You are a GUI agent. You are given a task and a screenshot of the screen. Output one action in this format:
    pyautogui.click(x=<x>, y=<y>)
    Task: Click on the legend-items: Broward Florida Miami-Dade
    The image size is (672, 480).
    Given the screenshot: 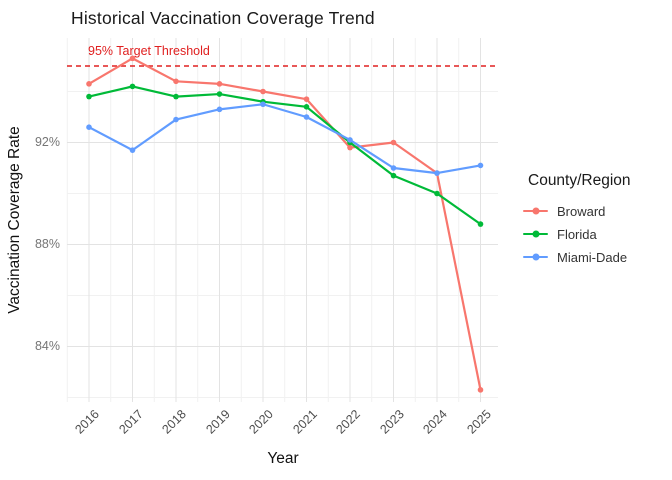 What is the action you would take?
    pyautogui.click(x=577, y=234)
    